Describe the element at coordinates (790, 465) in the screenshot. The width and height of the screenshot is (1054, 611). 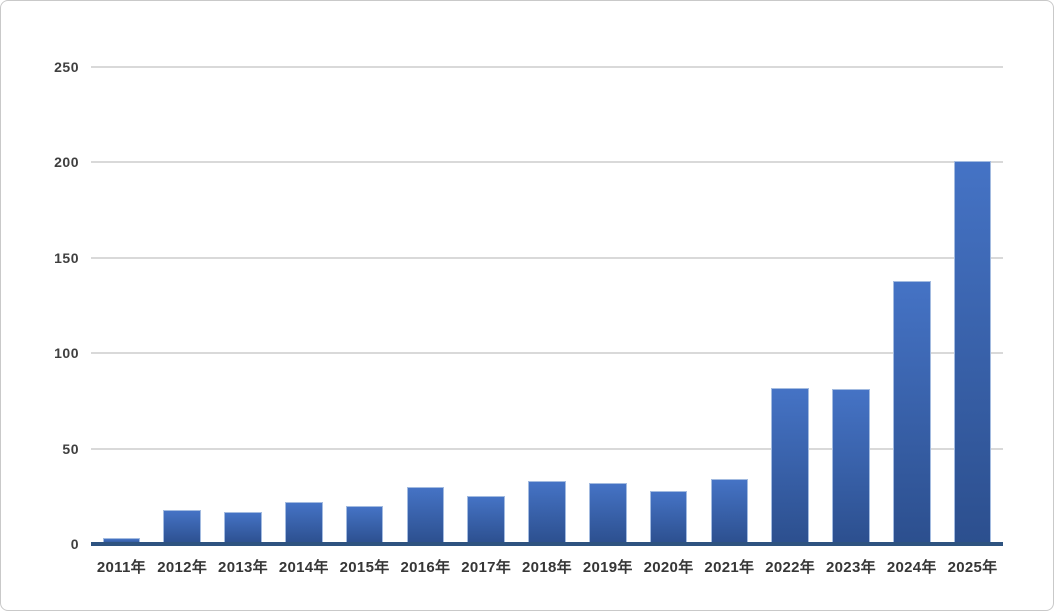
I see `bar-2022年` at that location.